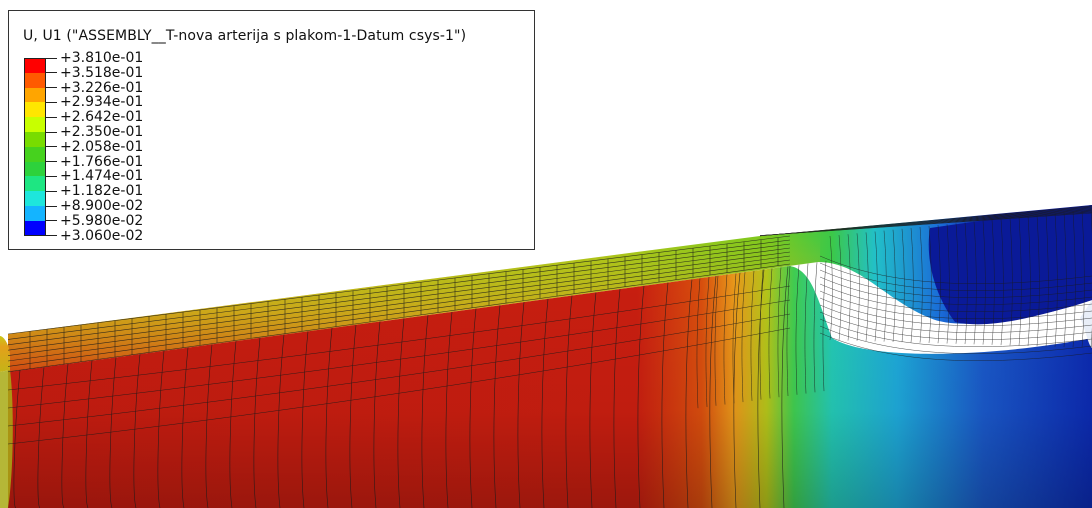 This screenshot has height=508, width=1092. Describe the element at coordinates (94, 117) in the screenshot. I see `legend-tick-label: +2.642e-01` at that location.